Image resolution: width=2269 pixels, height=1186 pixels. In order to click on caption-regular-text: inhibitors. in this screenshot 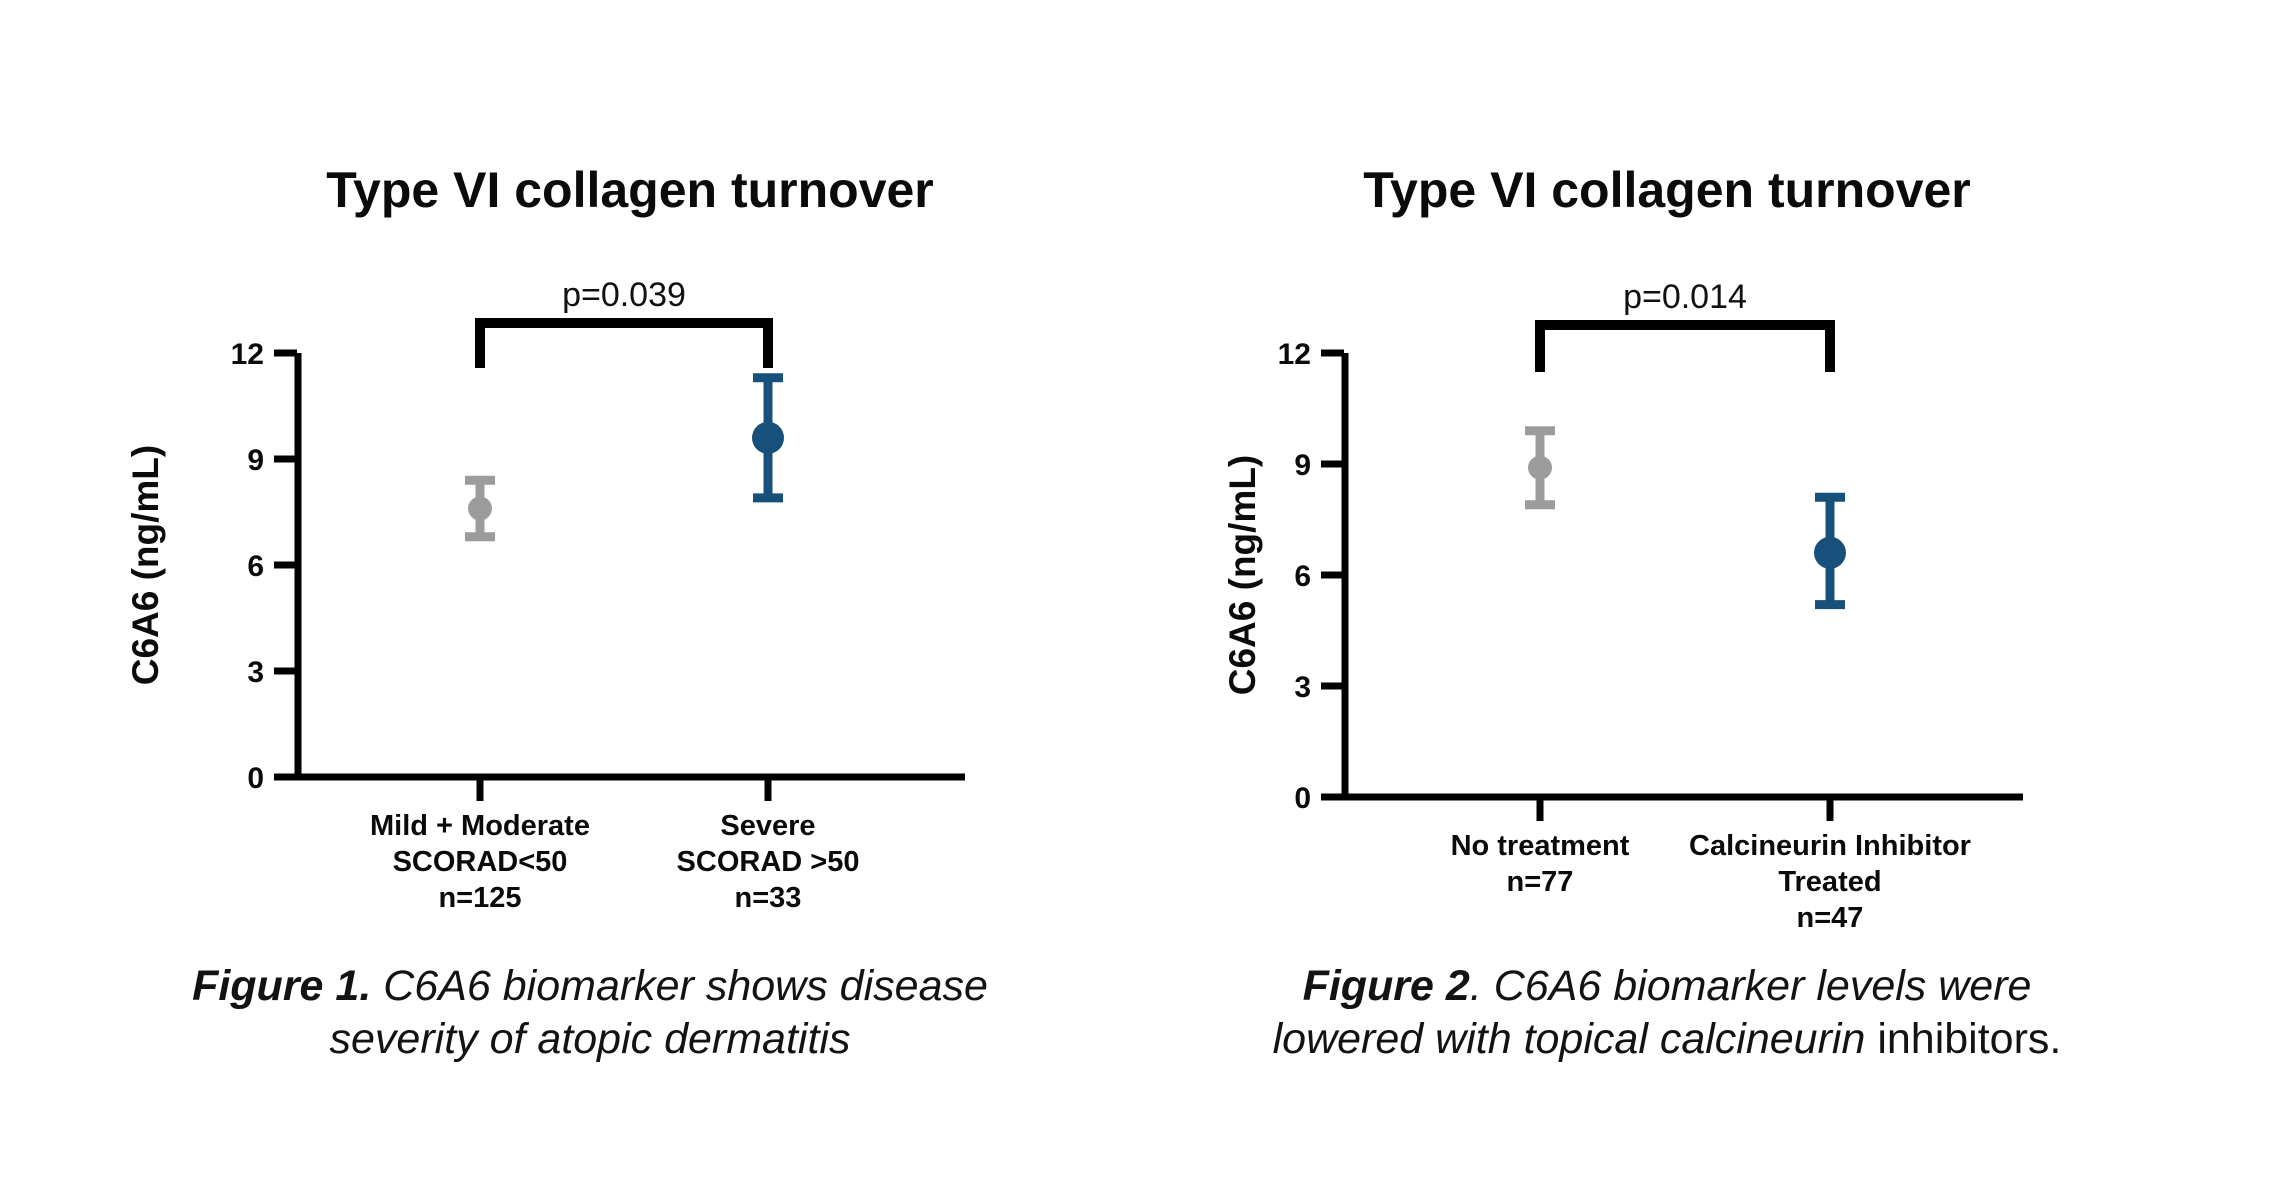, I will do `click(1963, 1039)`.